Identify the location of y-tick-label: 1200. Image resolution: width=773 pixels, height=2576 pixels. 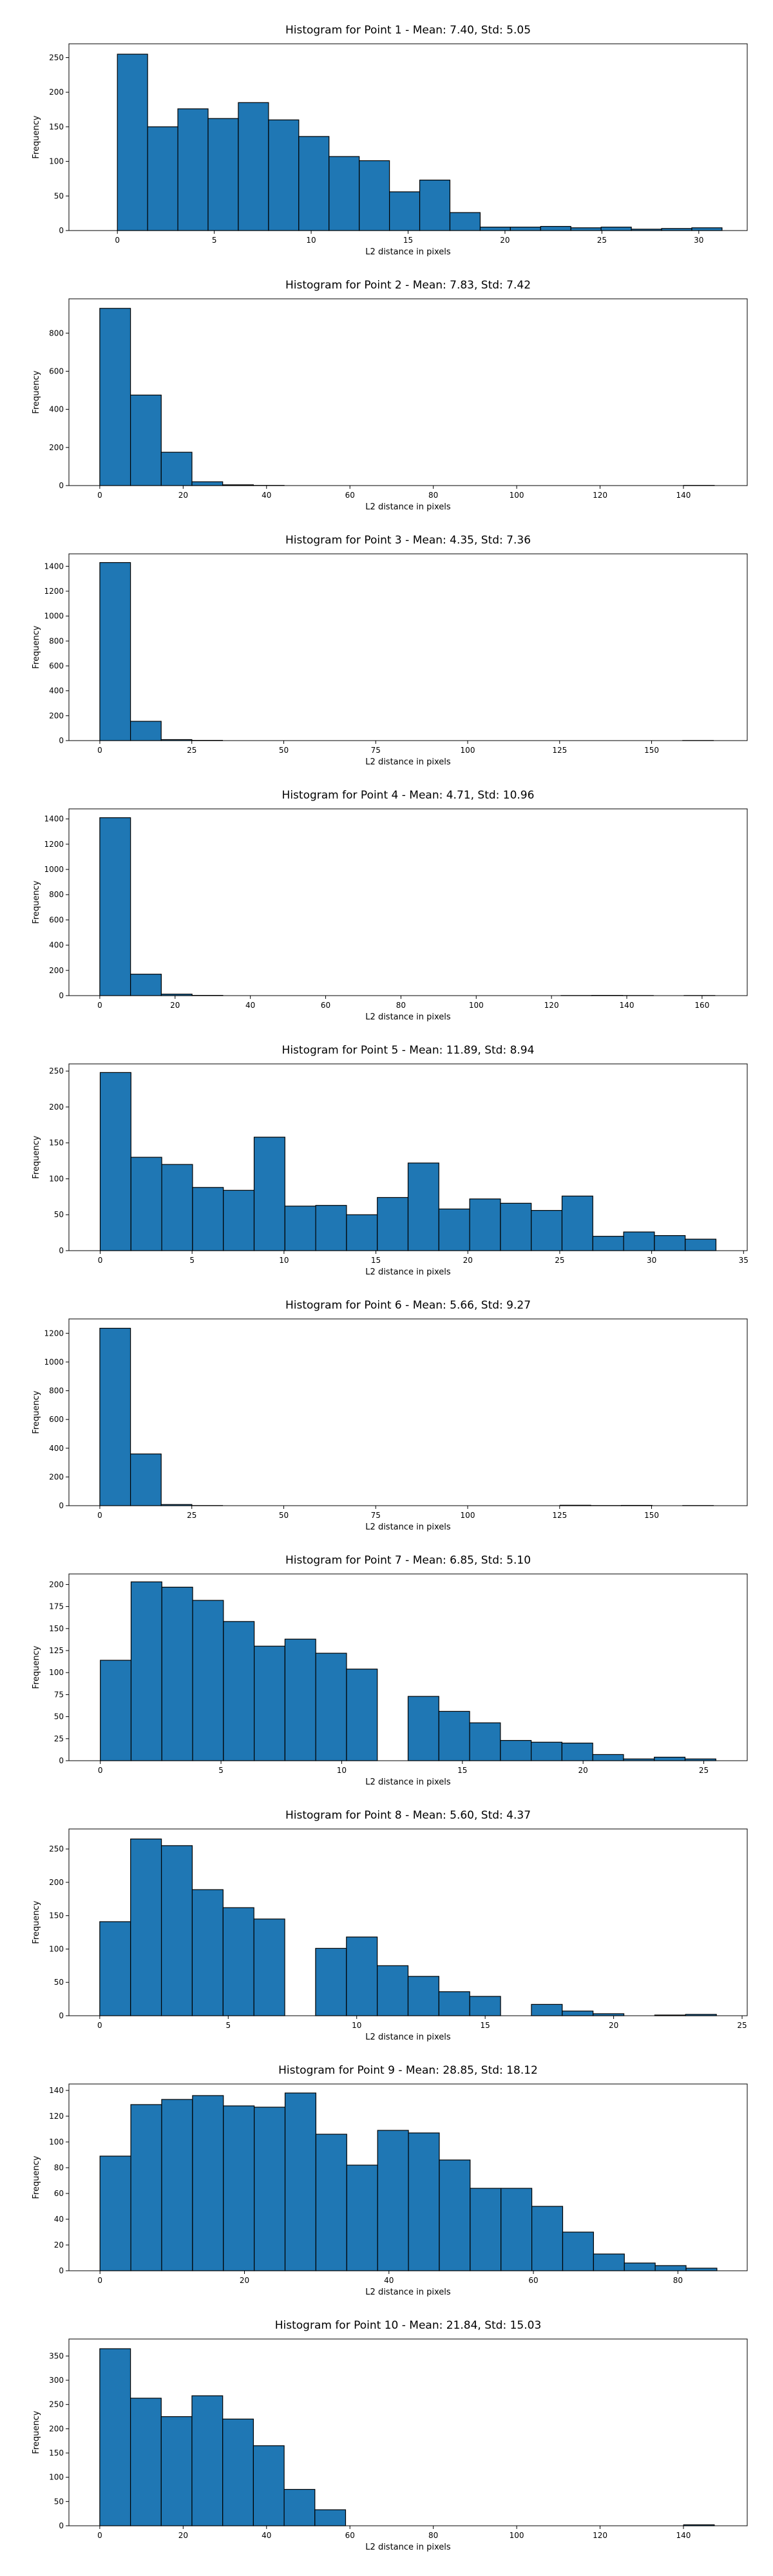
(54, 845).